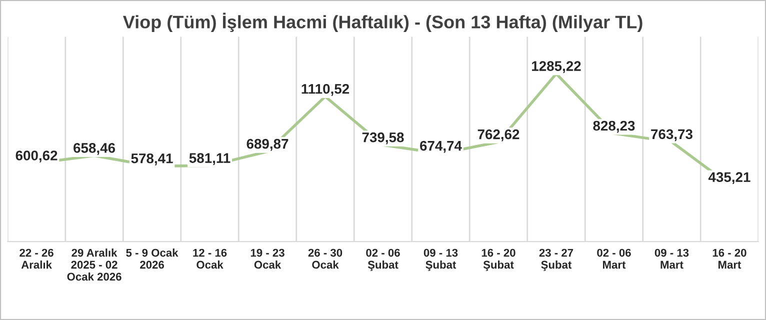 Image resolution: width=766 pixels, height=320 pixels. What do you see at coordinates (152, 258) in the screenshot?
I see `x-tick-label: 5 - 9 Ocak 2026` at bounding box center [152, 258].